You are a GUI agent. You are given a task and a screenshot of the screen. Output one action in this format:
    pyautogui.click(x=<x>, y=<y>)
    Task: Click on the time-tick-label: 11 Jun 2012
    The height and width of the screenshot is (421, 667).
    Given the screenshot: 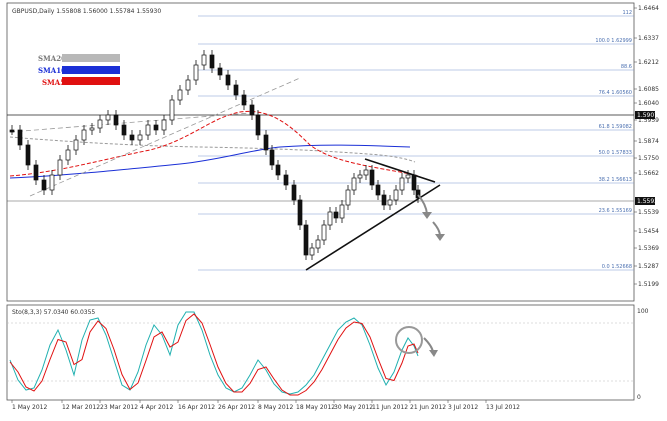 What is the action you would take?
    pyautogui.click(x=390, y=407)
    